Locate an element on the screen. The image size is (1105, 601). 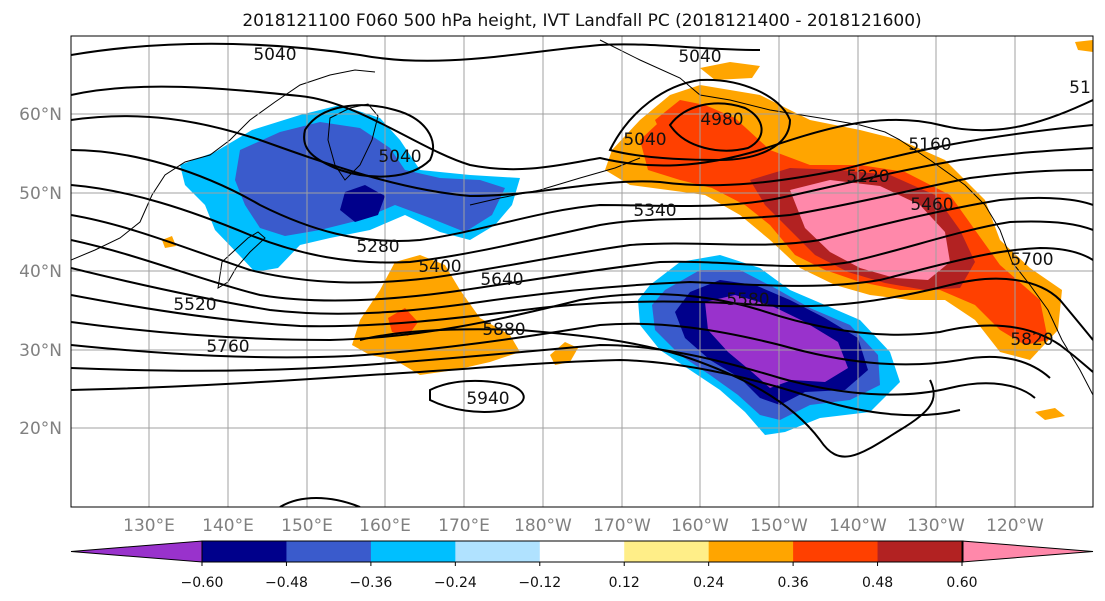
negative-lobe-east-core is located at coordinates (776, 341).